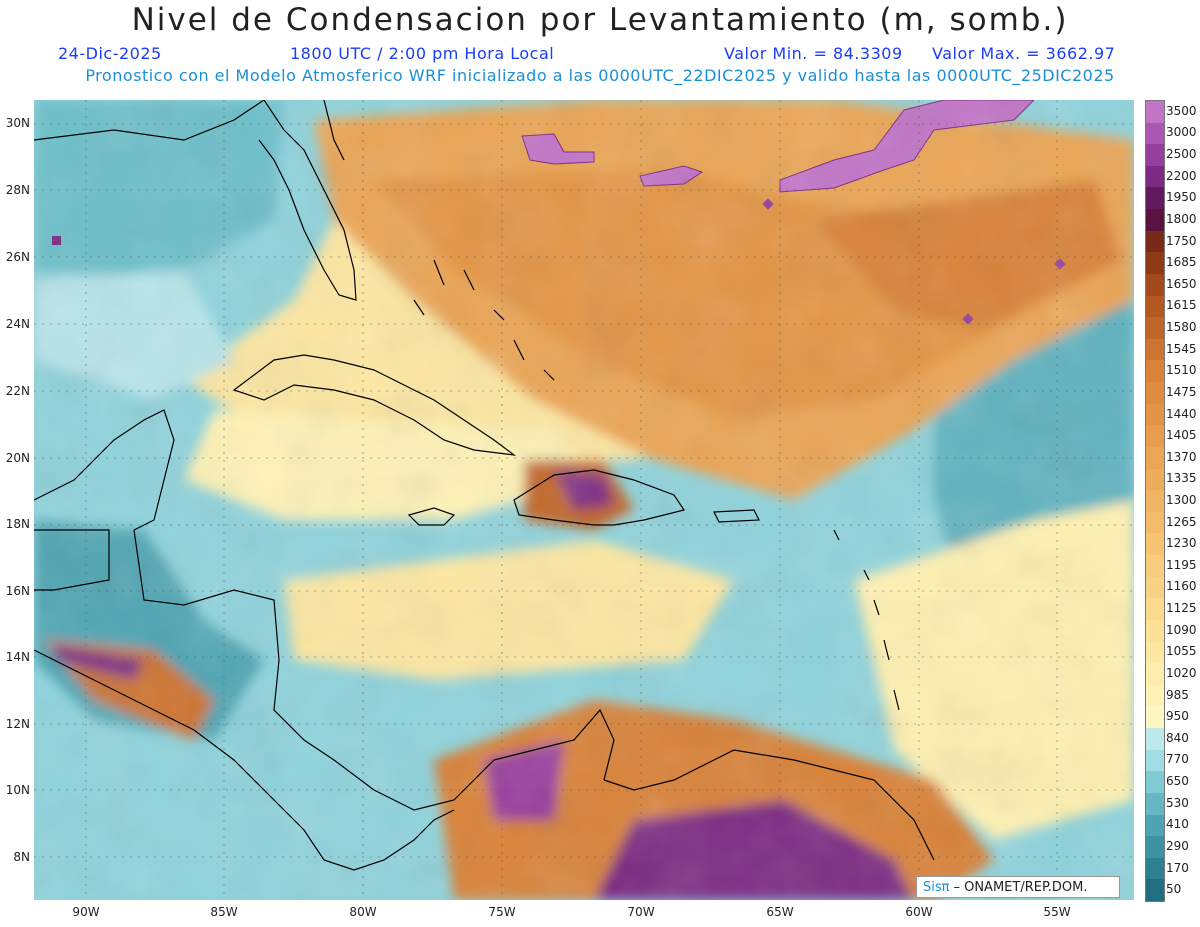 The height and width of the screenshot is (927, 1200). Describe the element at coordinates (641, 912) in the screenshot. I see `lon-label: 70W` at that location.